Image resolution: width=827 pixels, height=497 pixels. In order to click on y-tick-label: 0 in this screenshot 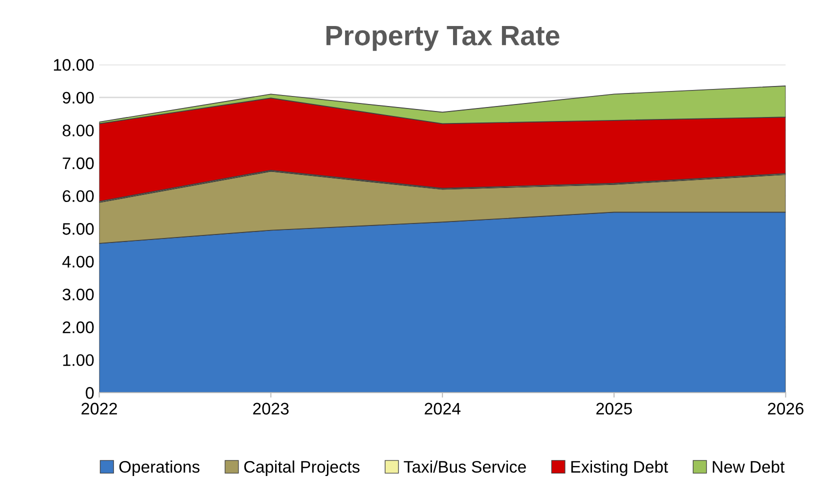, I will do `click(90, 393)`.